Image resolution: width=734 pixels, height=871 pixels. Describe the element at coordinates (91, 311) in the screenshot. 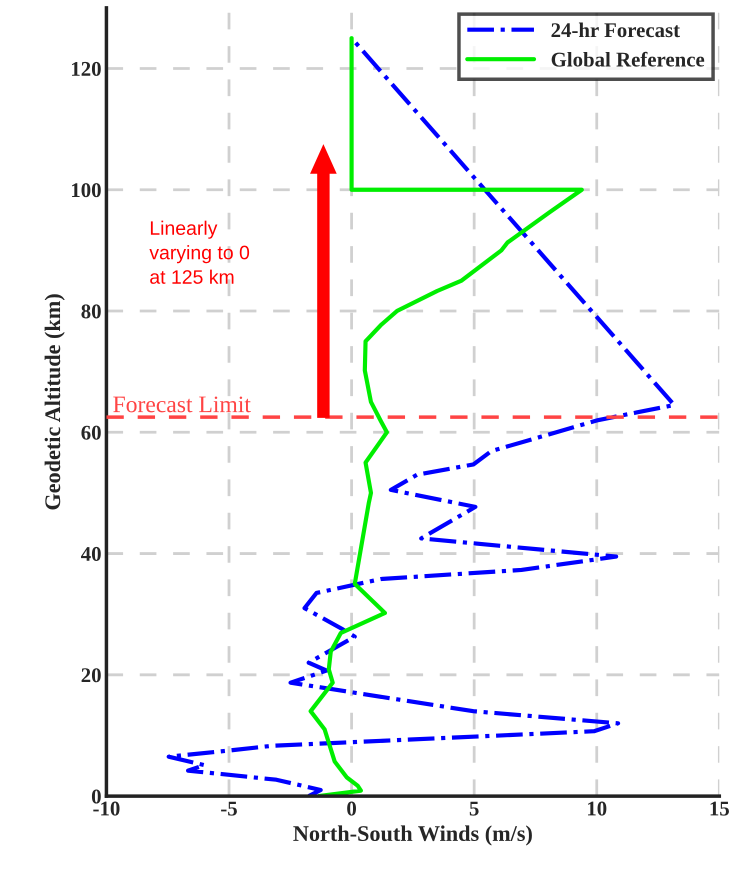

I see `y-tick-label: 80` at that location.